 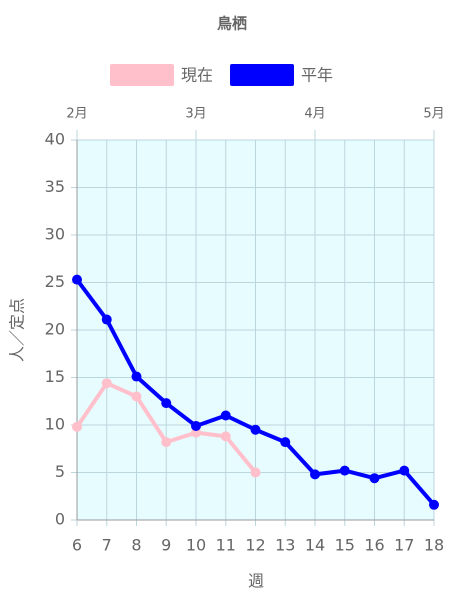 What do you see at coordinates (107, 545) in the screenshot?
I see `x-tick-label: 7` at bounding box center [107, 545].